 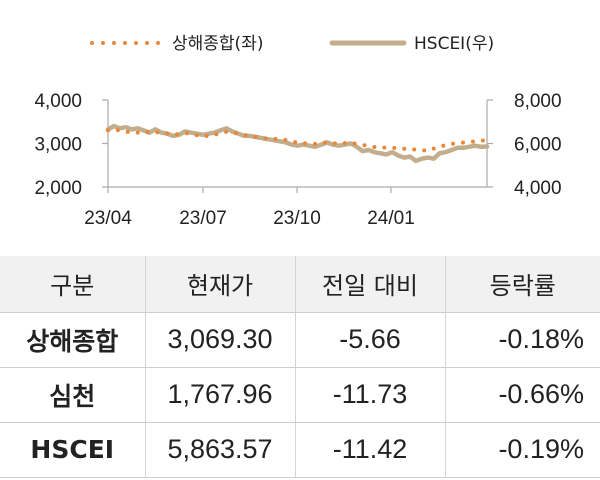 I want to click on x-tick-label: 23/10, so click(x=297, y=218).